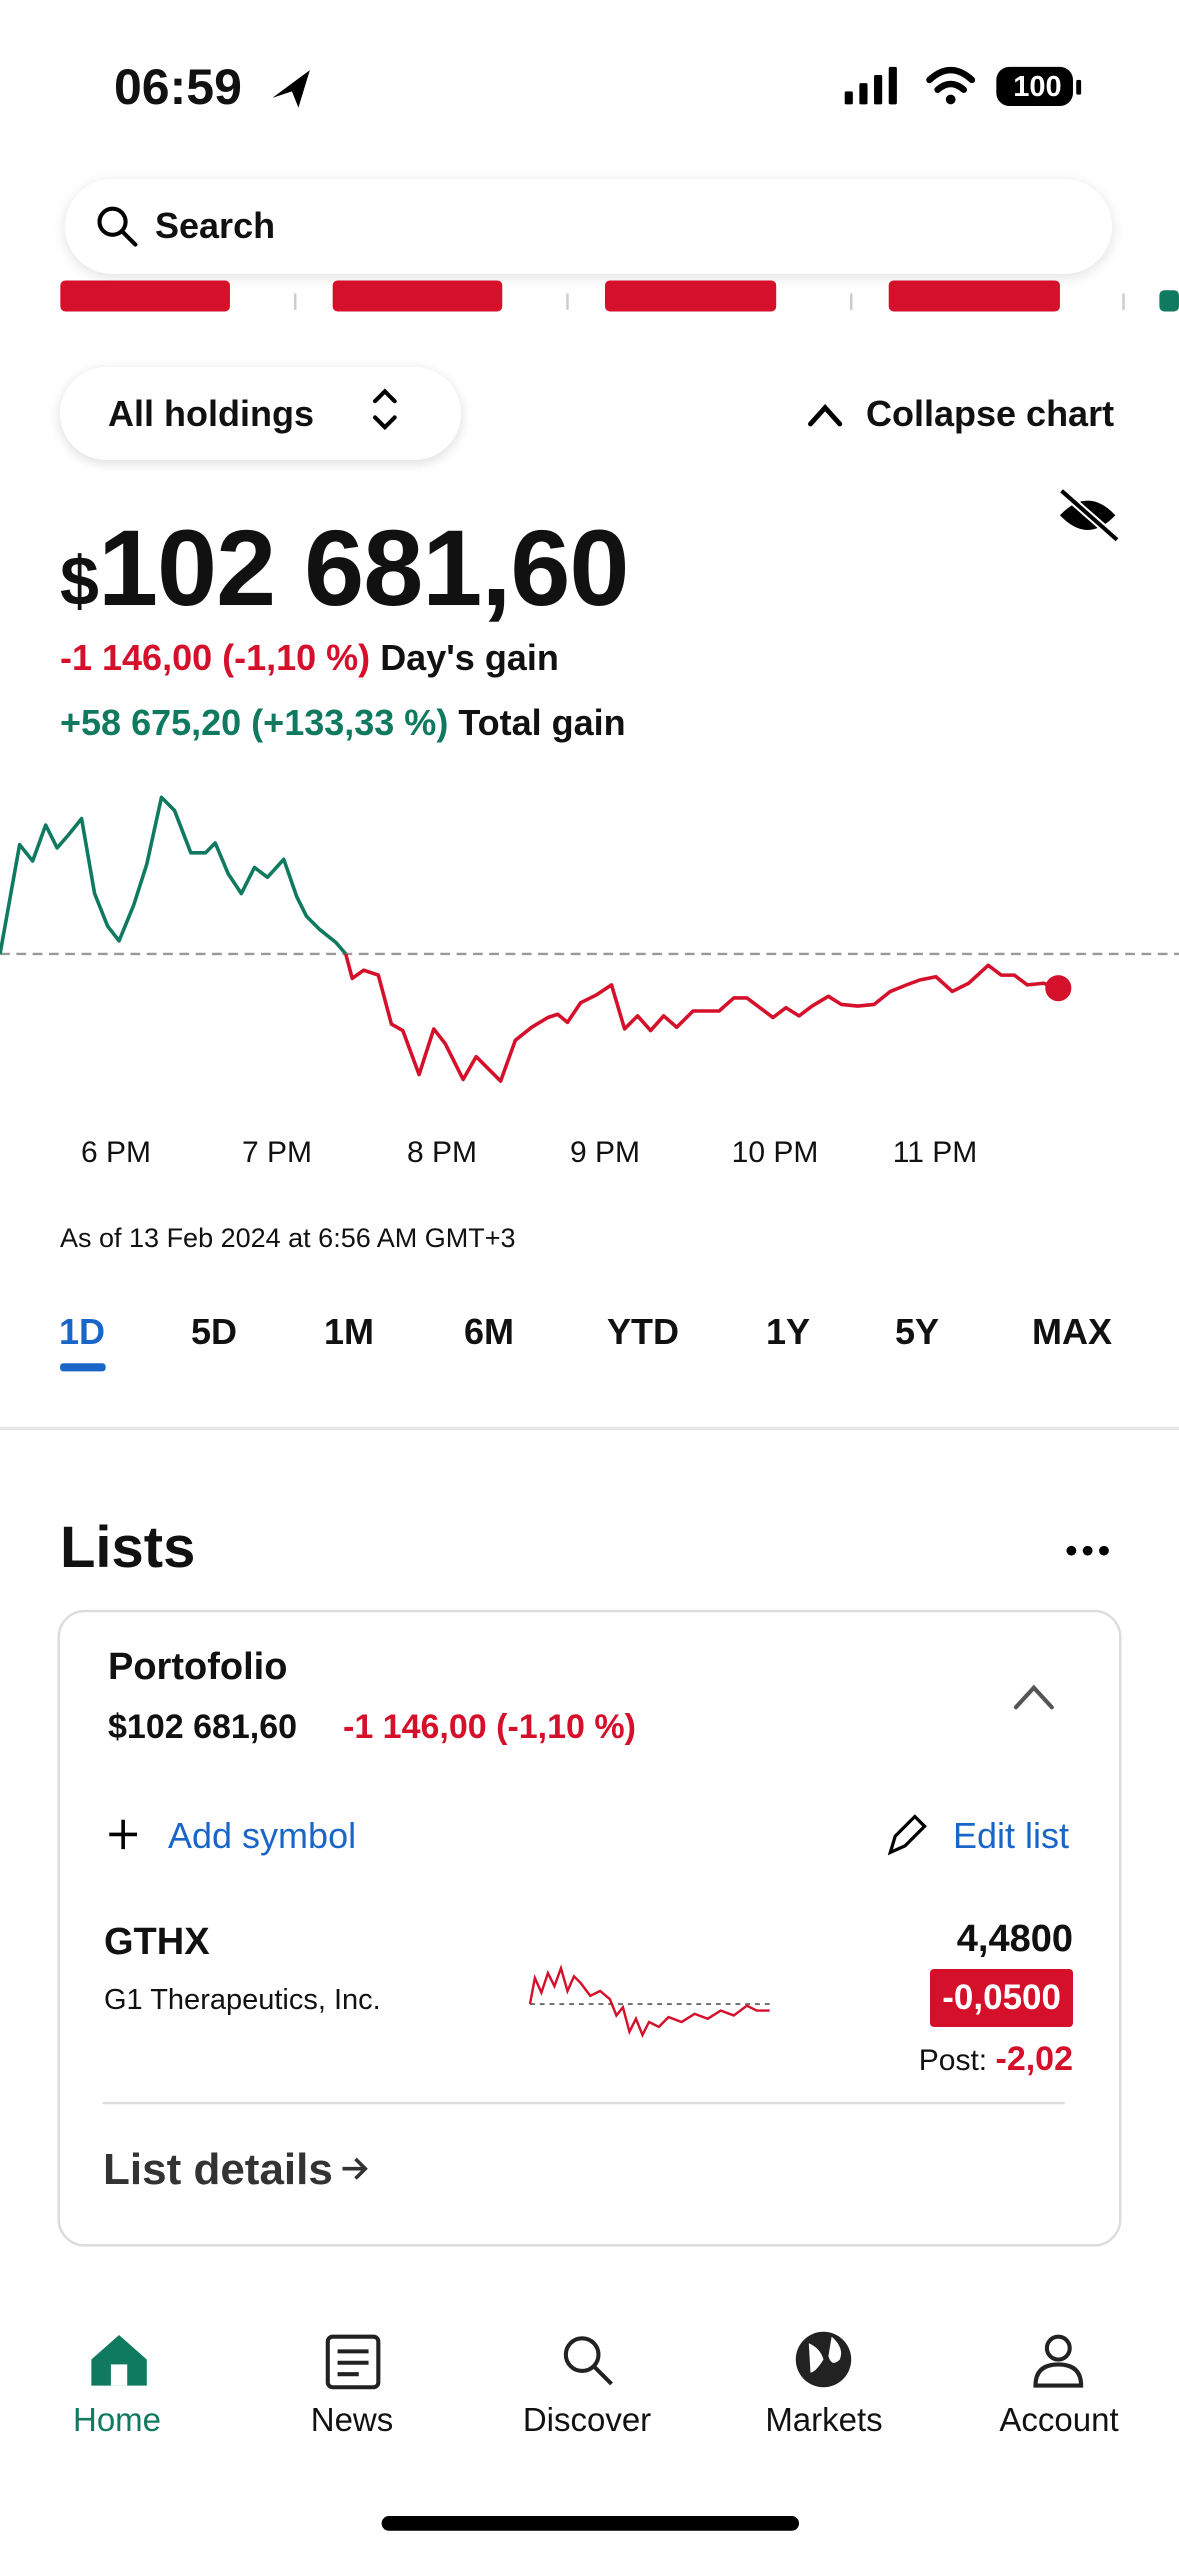 This screenshot has height=2556, width=1179. I want to click on range-tab: 6M, so click(488, 1331).